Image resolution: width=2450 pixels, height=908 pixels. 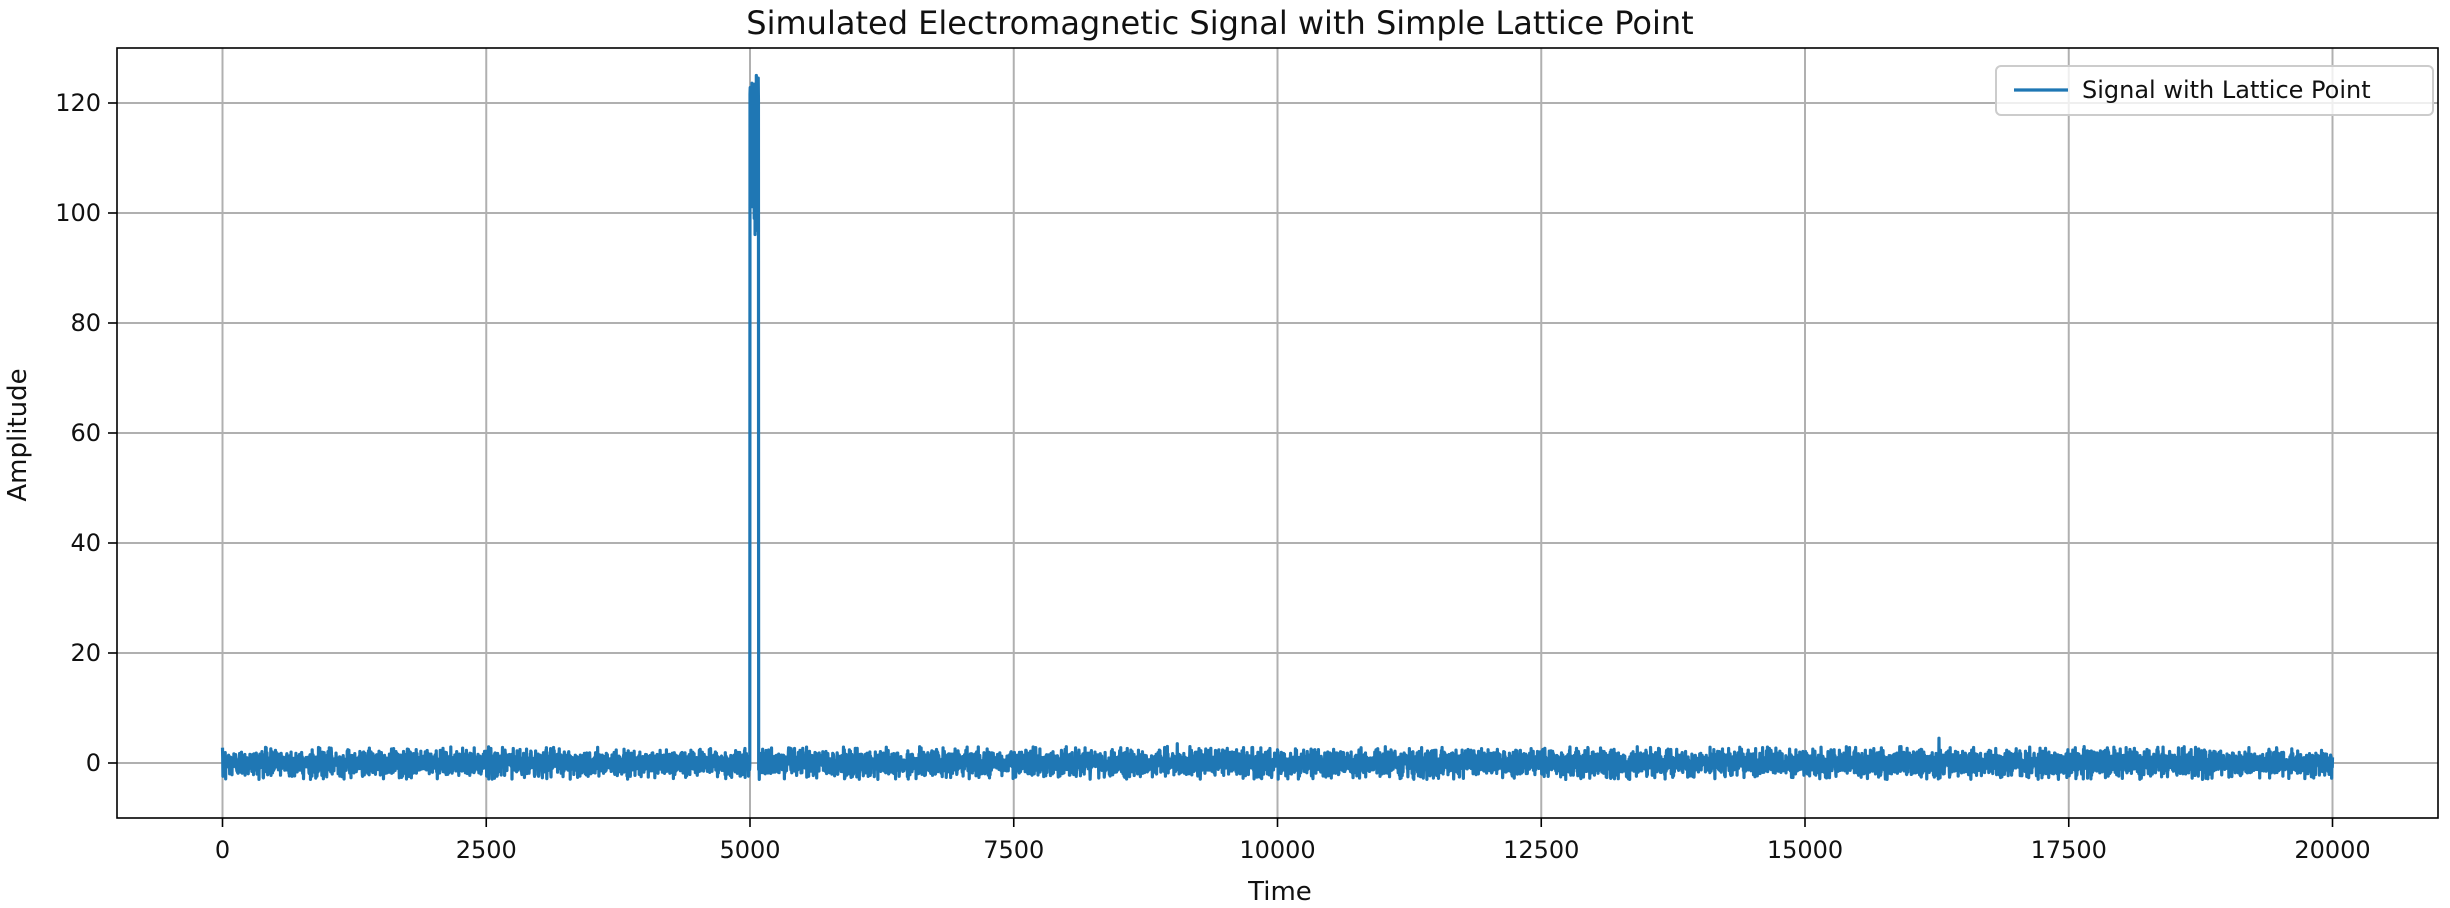 I want to click on x-axis-ticks: 0 2500 5000 7500 10000 12500 15000 17500 20000, so click(x=1293, y=841).